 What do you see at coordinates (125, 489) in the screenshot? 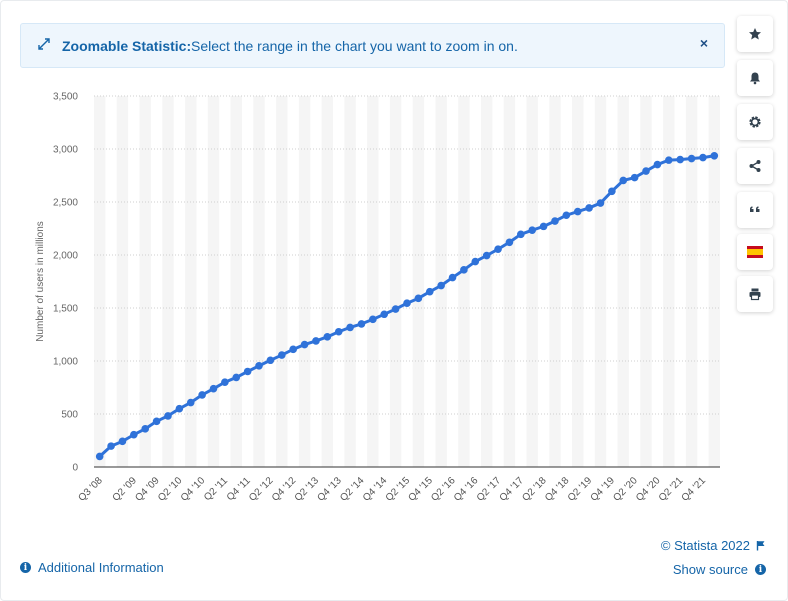
I see `x-tick-label: Q2 '09` at bounding box center [125, 489].